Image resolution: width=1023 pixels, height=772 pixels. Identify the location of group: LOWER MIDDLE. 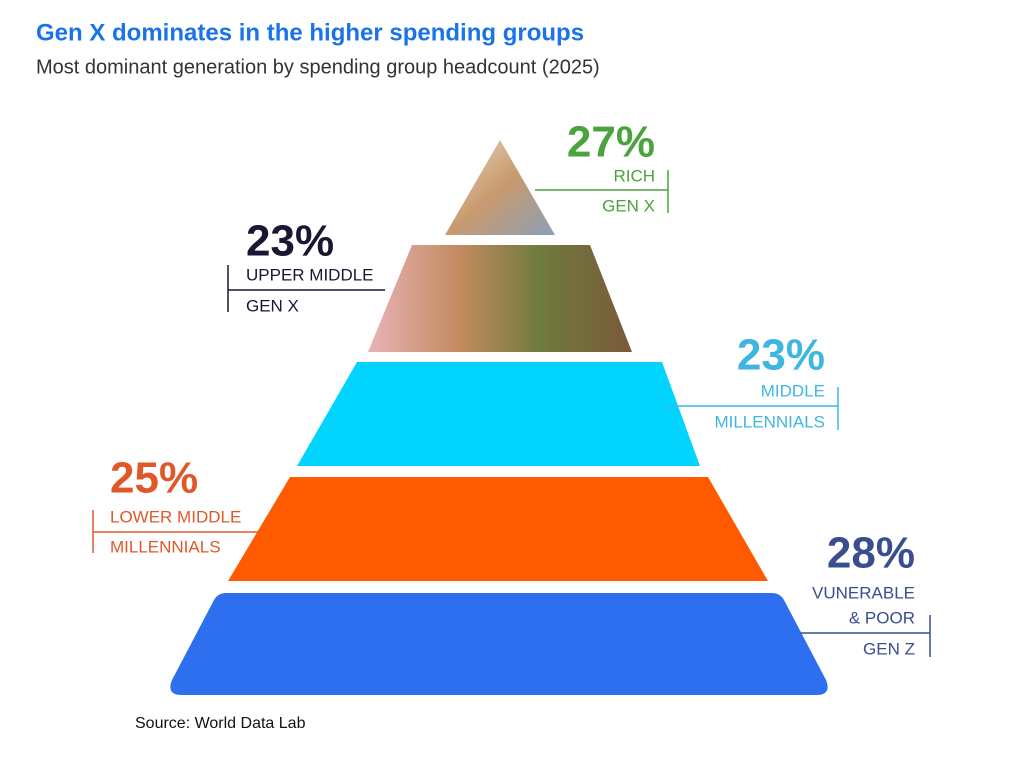
(175, 516).